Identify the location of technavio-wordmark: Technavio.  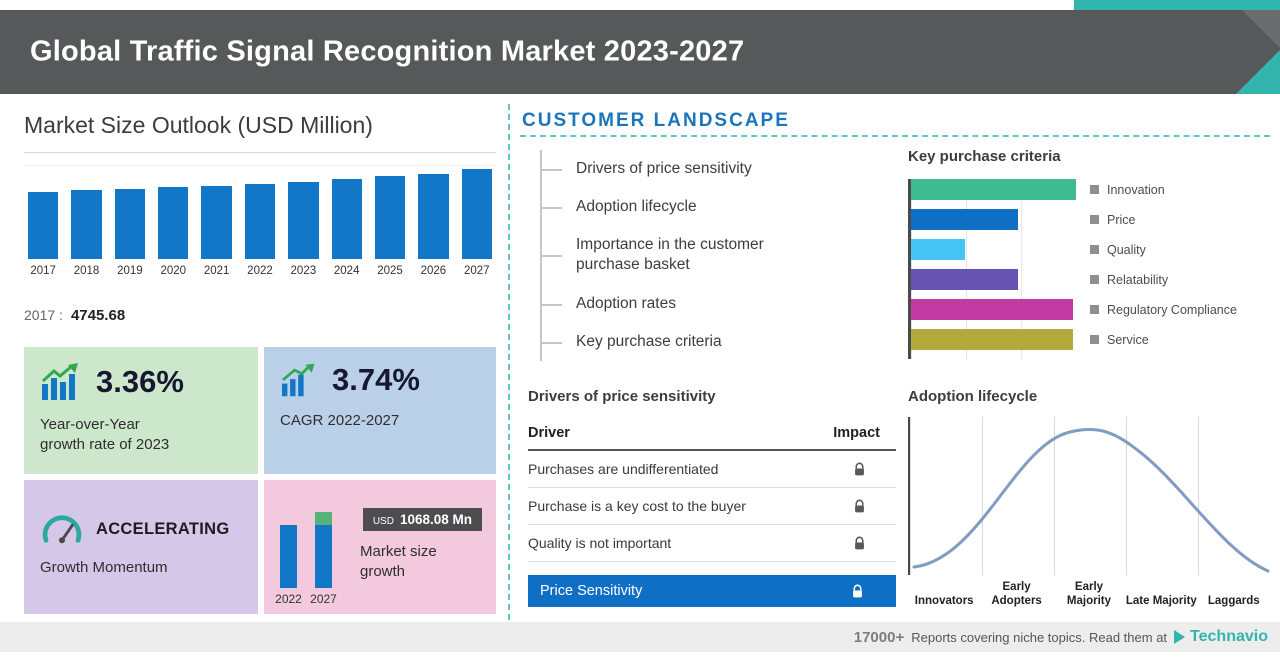
(1229, 636).